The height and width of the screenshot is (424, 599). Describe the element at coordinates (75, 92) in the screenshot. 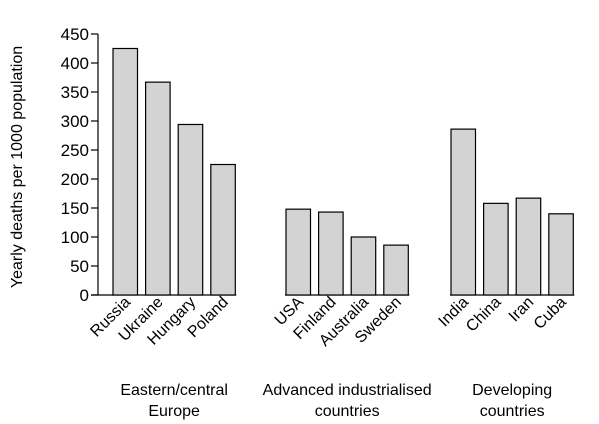

I see `y-tick-label: 350` at that location.